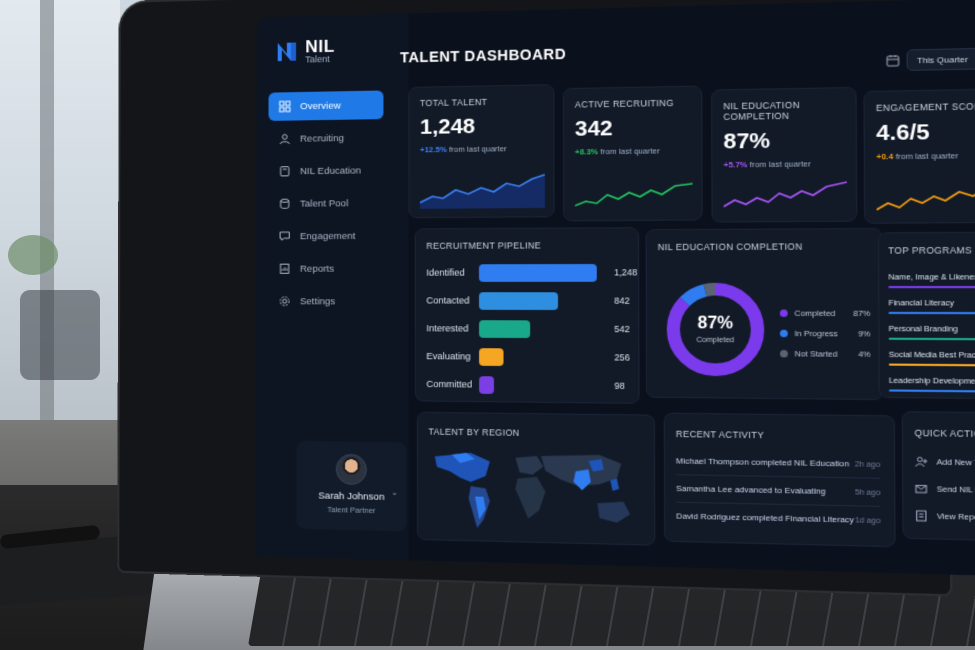 This screenshot has height=650, width=975. Describe the element at coordinates (955, 517) in the screenshot. I see `quick-action-label: View Reports` at that location.